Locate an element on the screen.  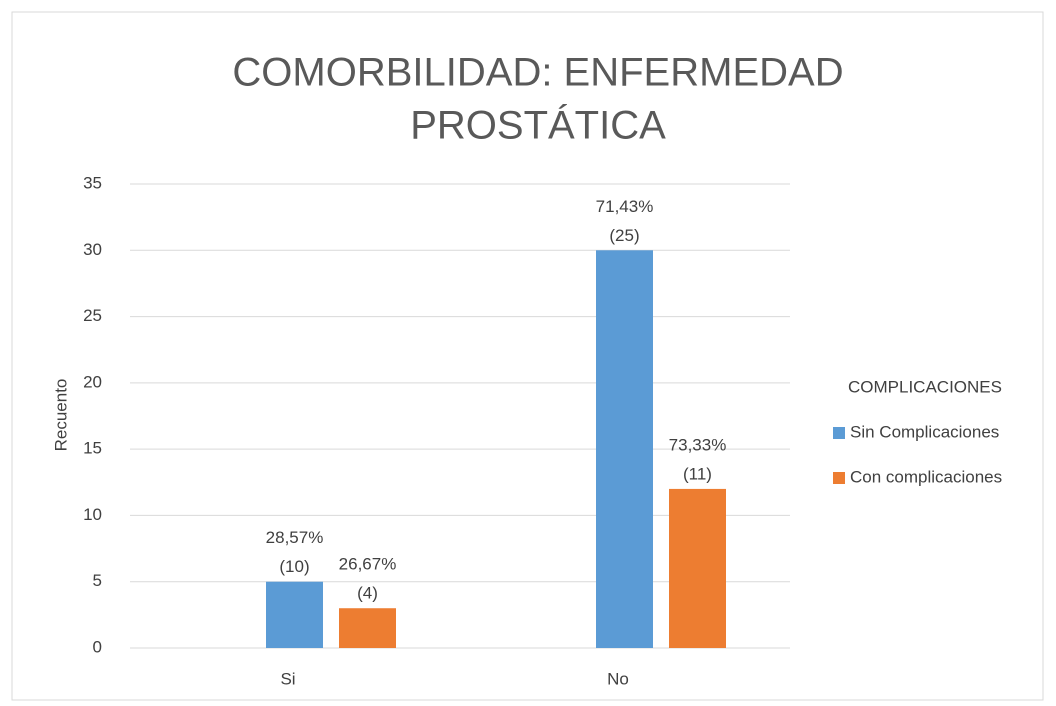
y-tick-label: 15 is located at coordinates (92, 448).